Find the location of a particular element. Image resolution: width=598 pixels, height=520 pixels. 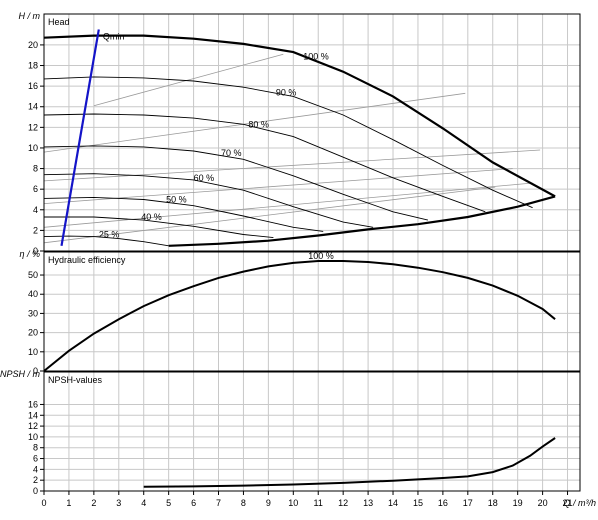

series-label-efficiency: 100 % is located at coordinates (321, 256).